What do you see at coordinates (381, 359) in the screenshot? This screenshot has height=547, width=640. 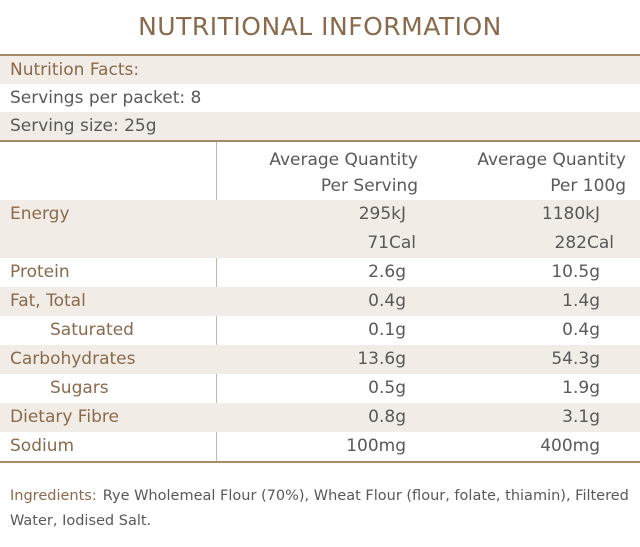 I see `value-per-serving: 13.6g` at bounding box center [381, 359].